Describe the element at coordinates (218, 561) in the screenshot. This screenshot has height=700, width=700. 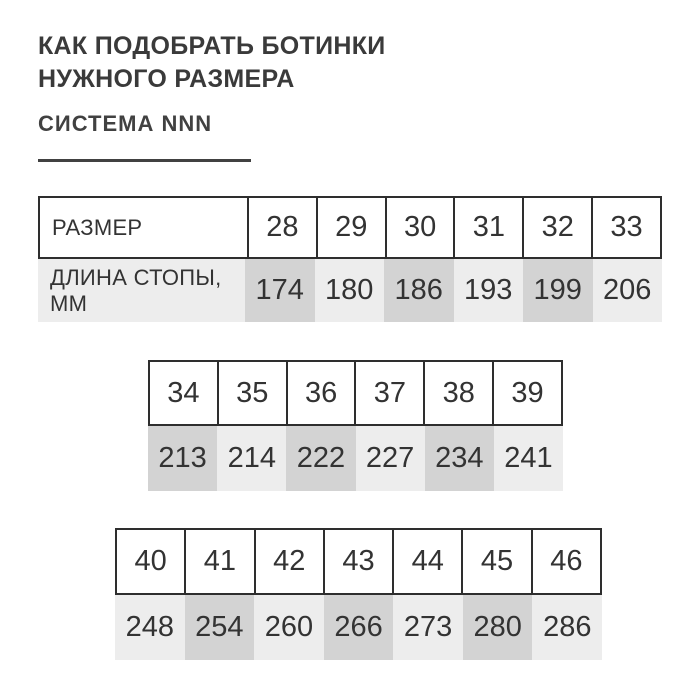
I see `size-cell: 41` at that location.